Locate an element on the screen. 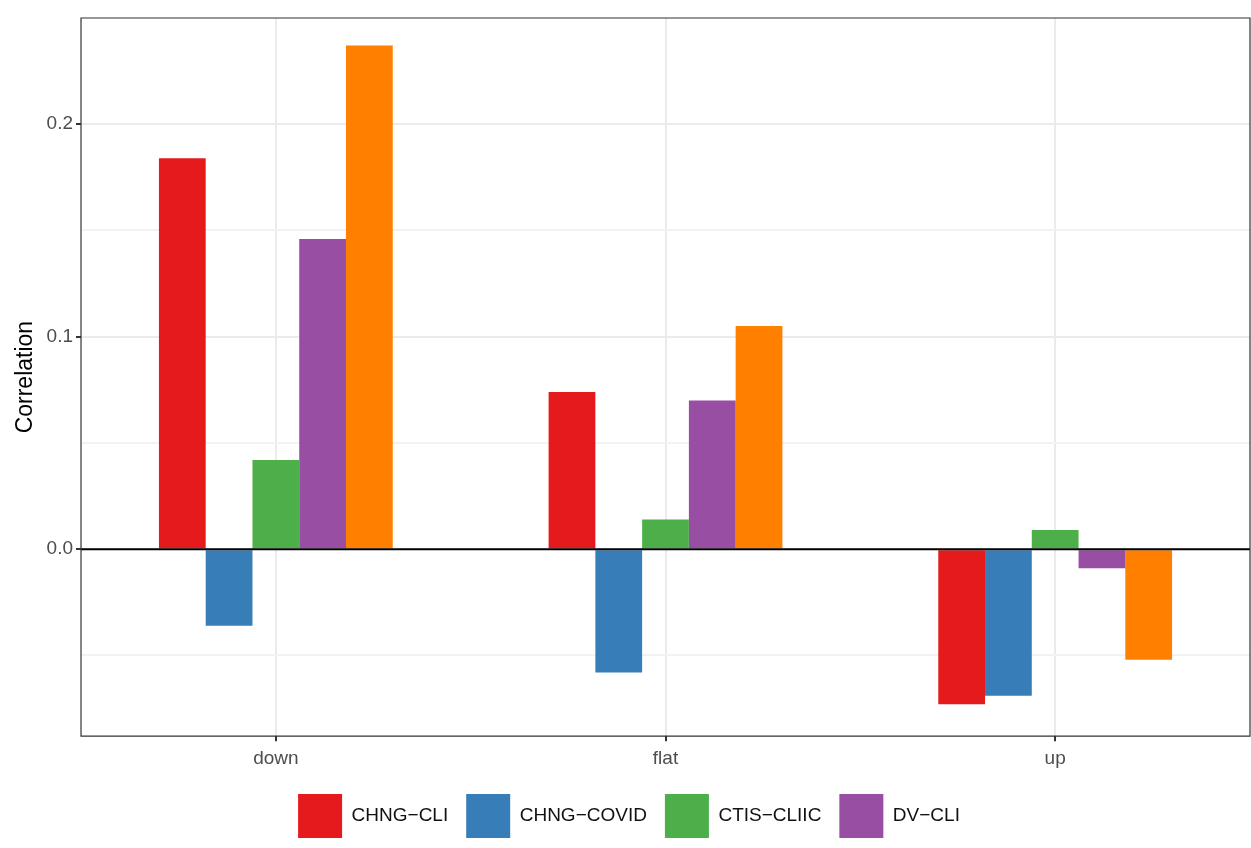 This screenshot has width=1251, height=848. legend-label: CHNG−CLI is located at coordinates (400, 815).